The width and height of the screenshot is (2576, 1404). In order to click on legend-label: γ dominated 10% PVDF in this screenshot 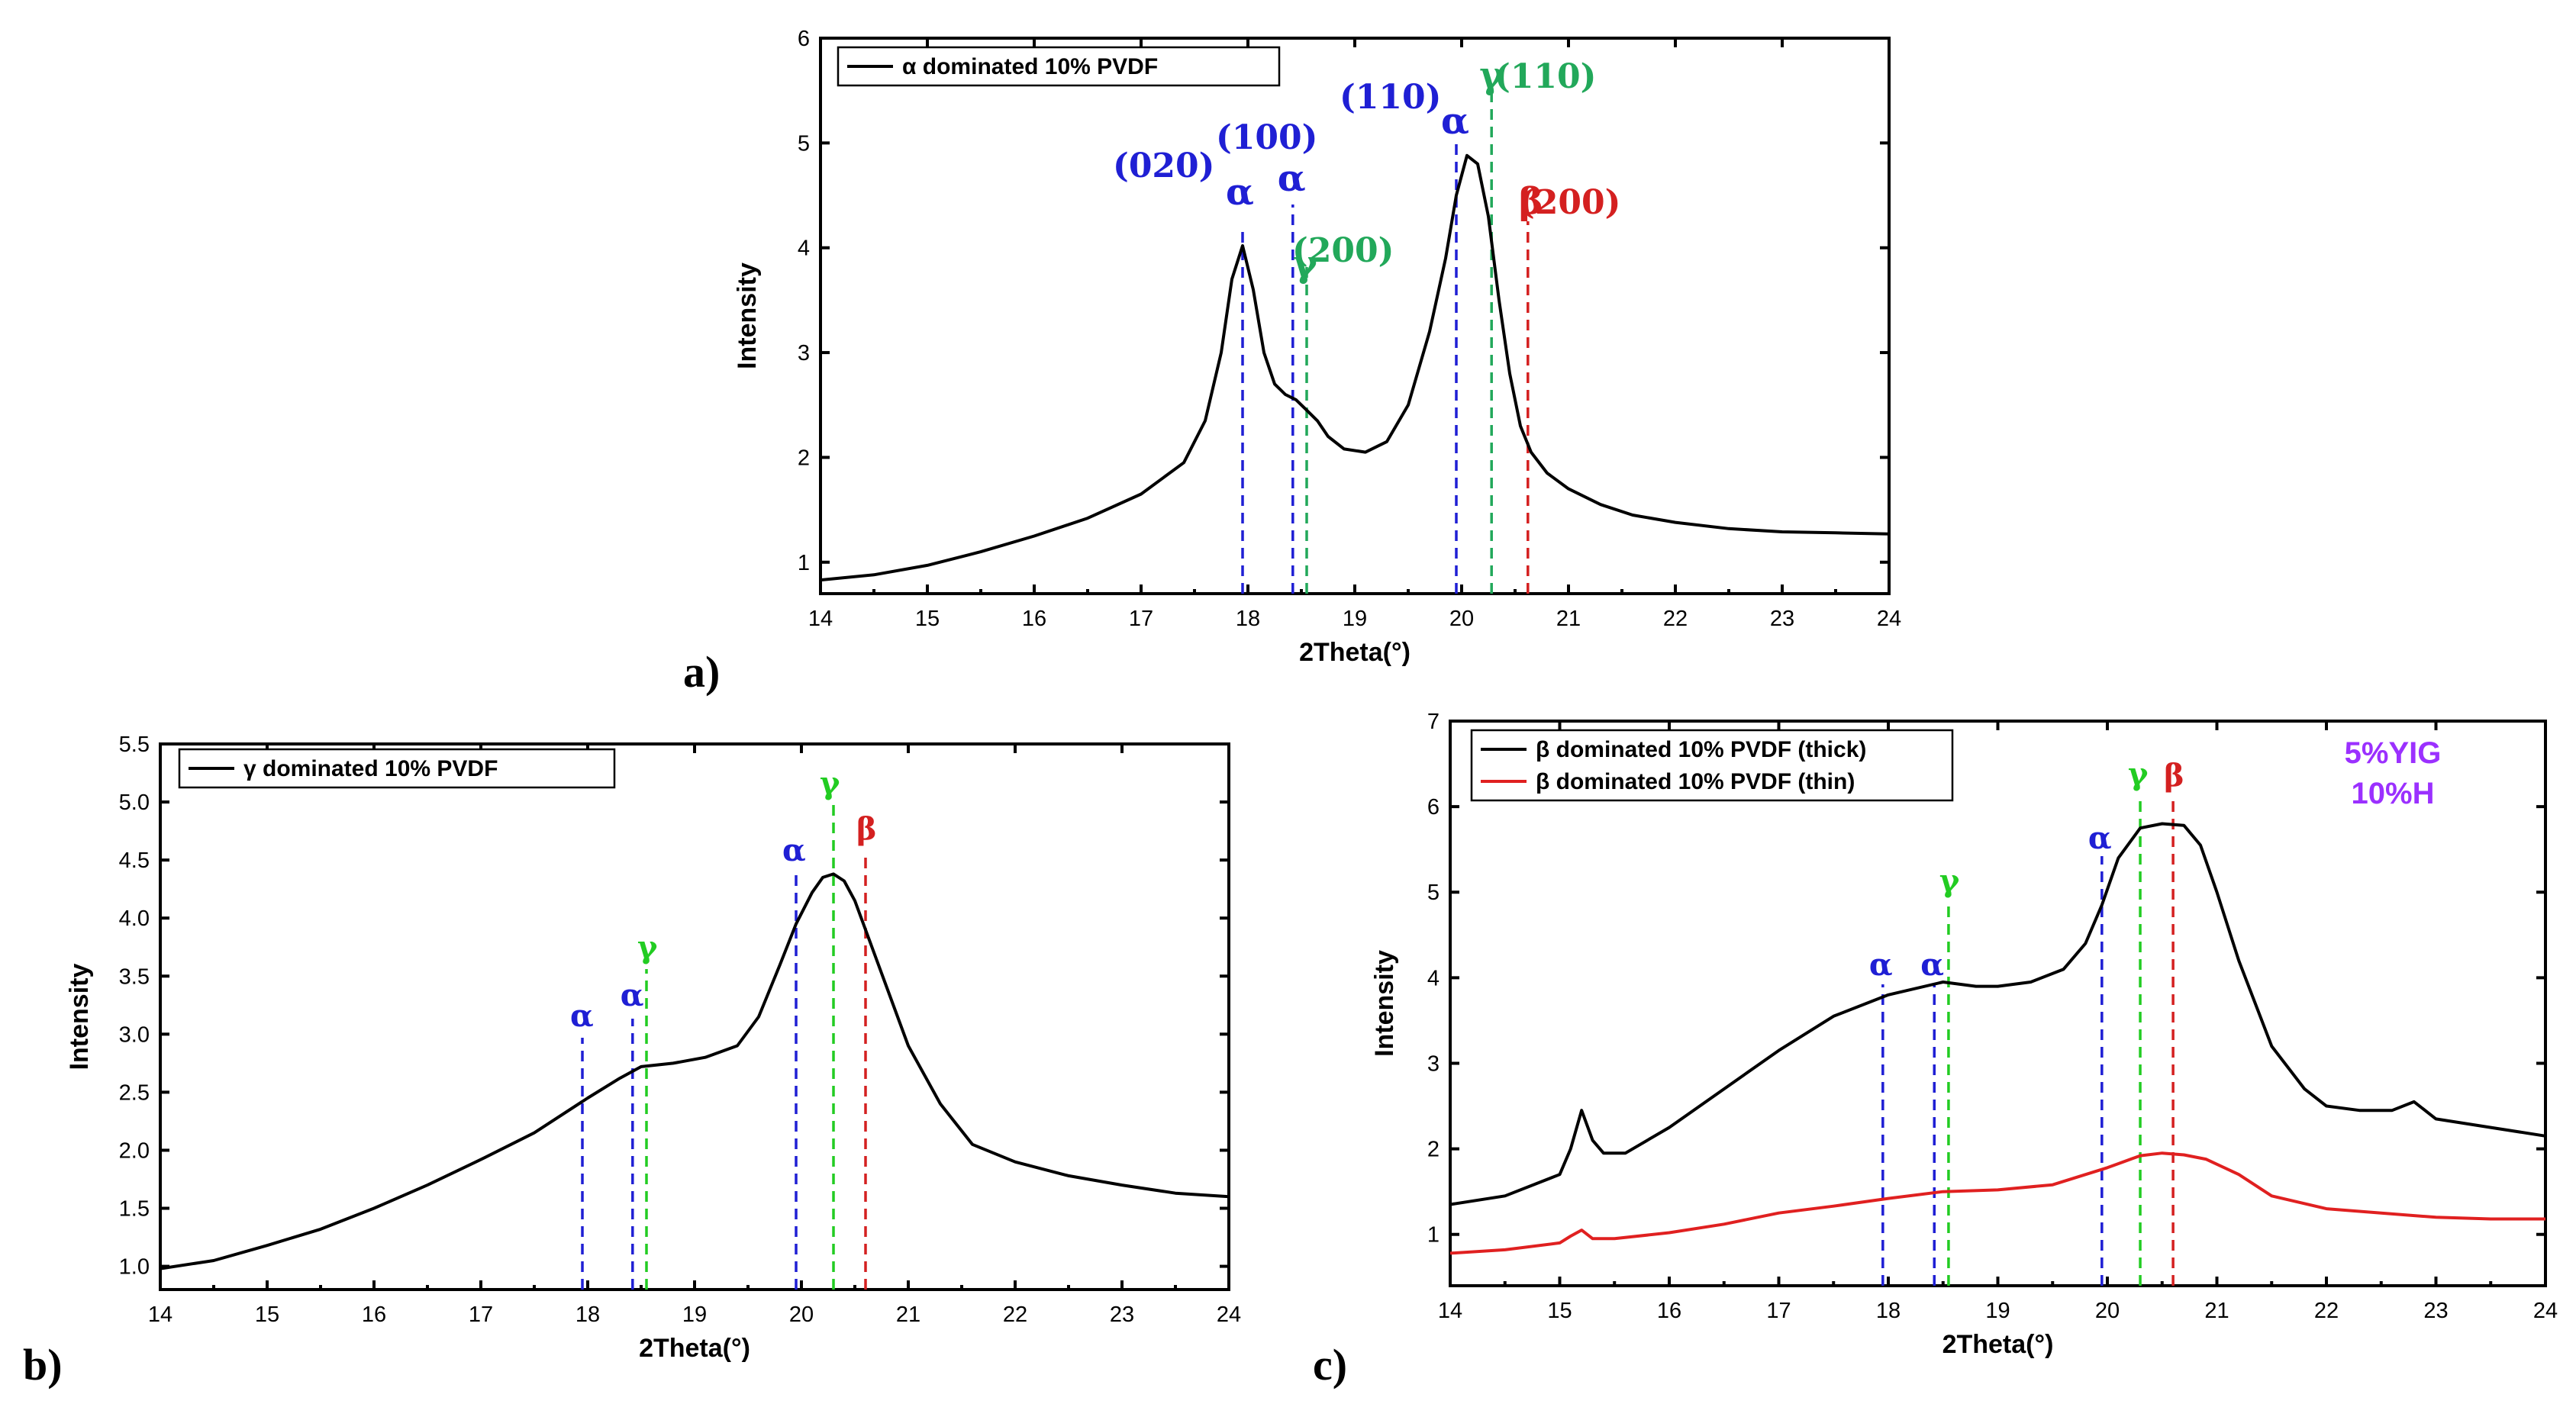, I will do `click(371, 769)`.